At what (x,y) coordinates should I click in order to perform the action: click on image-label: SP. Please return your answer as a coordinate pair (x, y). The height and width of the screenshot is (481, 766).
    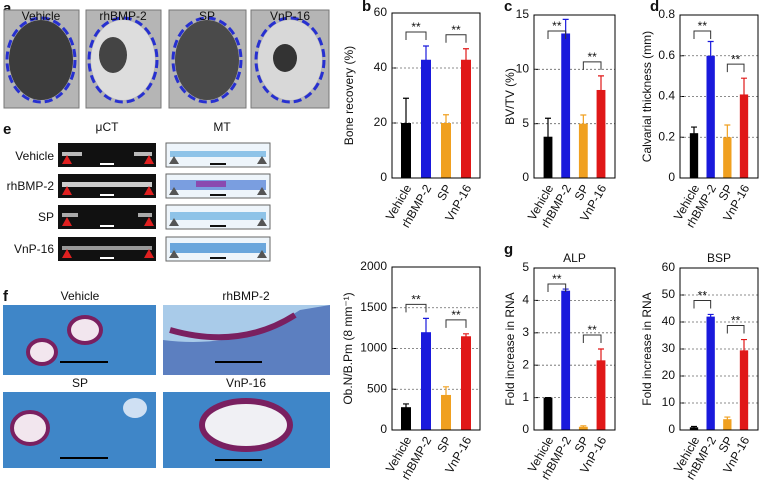
    Looking at the image, I should click on (80, 383).